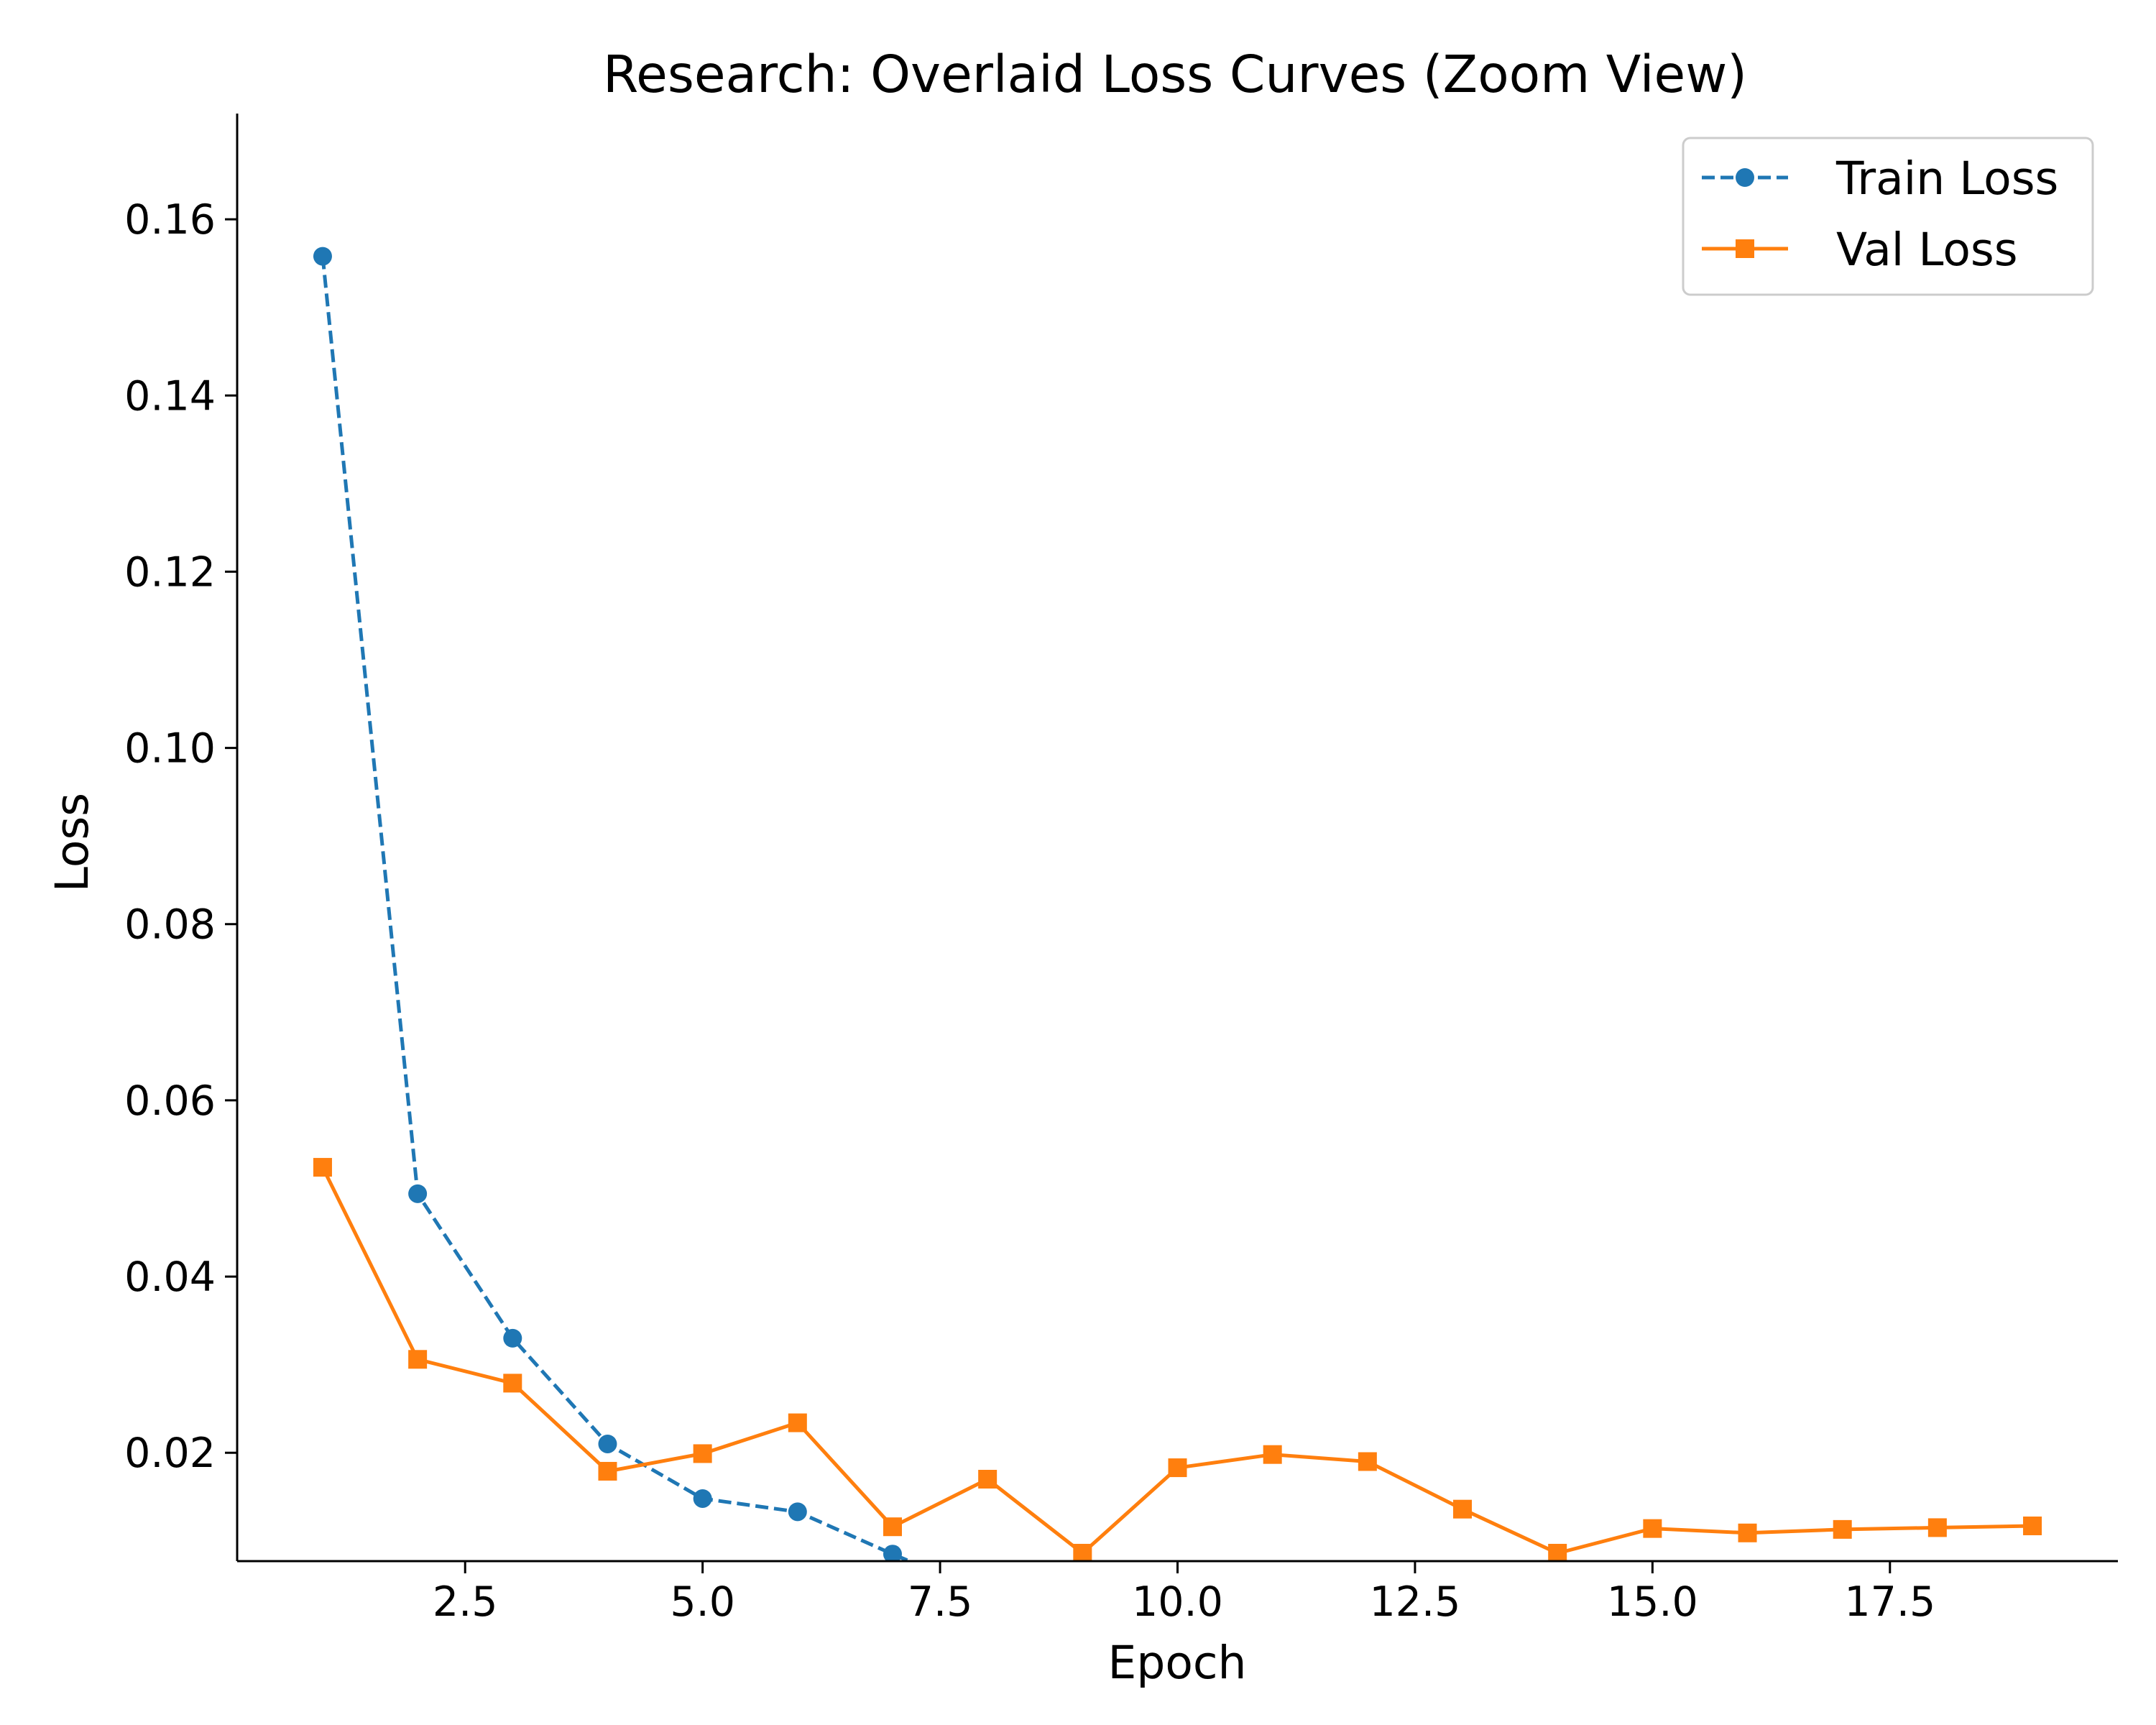 The width and height of the screenshot is (2156, 1725). Describe the element at coordinates (170, 572) in the screenshot. I see `y-tick-label: 0.12` at that location.